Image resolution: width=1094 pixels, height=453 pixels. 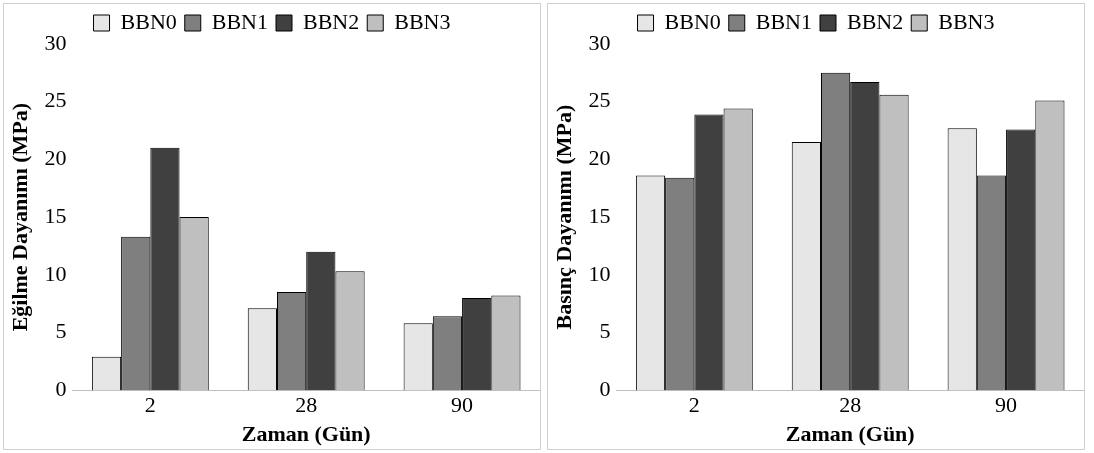 I want to click on y-axis-title: Eğilme Dayanımı (MPa), so click(x=19, y=217).